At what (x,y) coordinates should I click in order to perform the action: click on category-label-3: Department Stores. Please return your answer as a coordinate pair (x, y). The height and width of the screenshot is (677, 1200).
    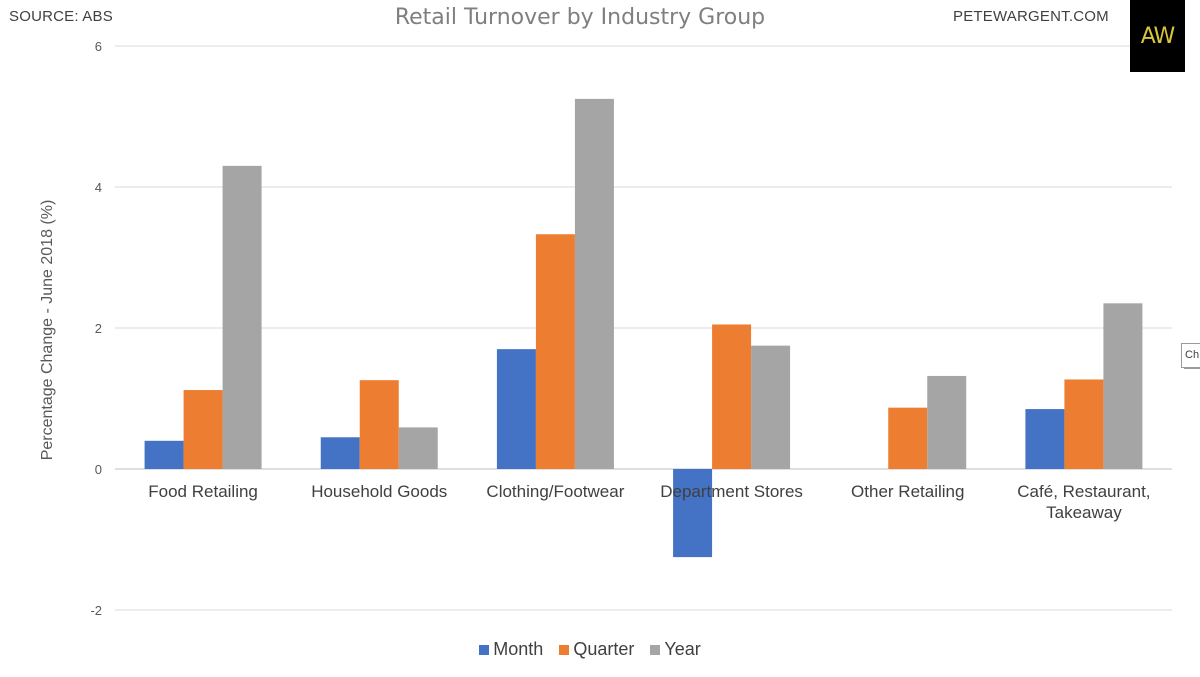
    Looking at the image, I should click on (731, 491).